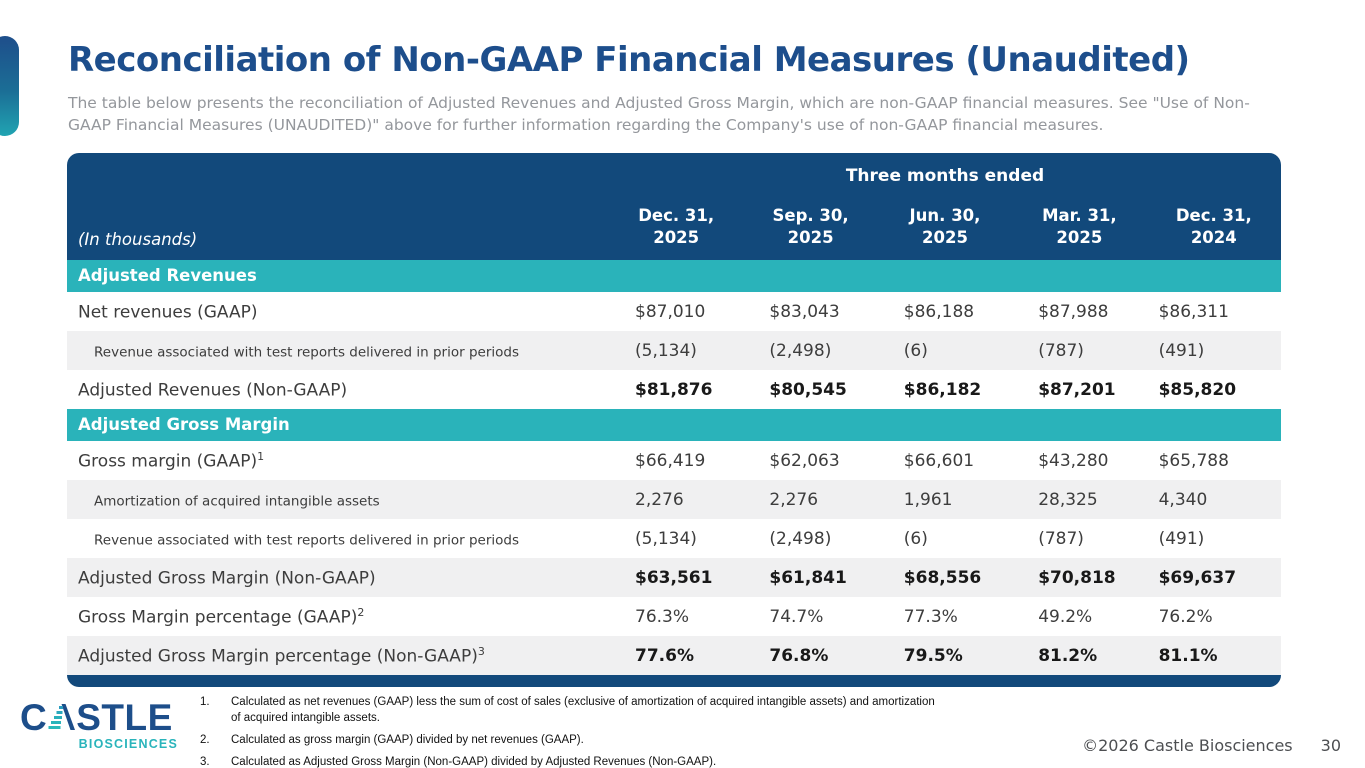 Image resolution: width=1365 pixels, height=768 pixels. I want to click on footnote-number: 3., so click(205, 762).